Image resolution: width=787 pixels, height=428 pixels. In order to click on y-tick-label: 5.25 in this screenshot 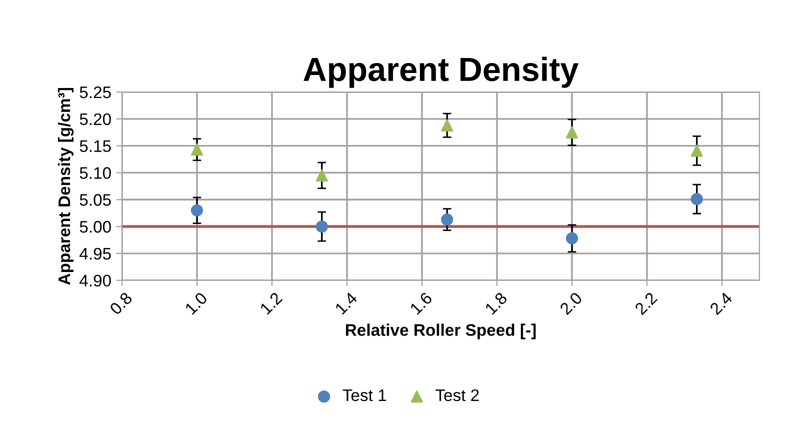, I will do `click(95, 92)`.